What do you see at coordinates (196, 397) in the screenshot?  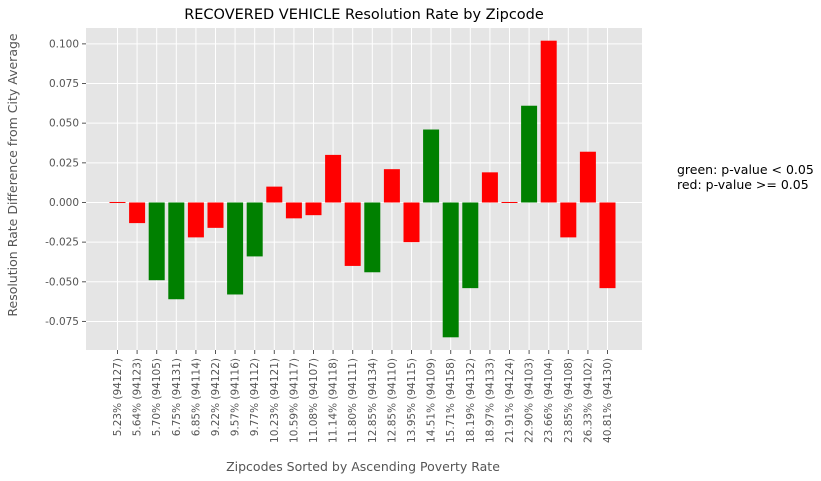 I see `x-tick-label: 6.85% (94114)` at bounding box center [196, 397].